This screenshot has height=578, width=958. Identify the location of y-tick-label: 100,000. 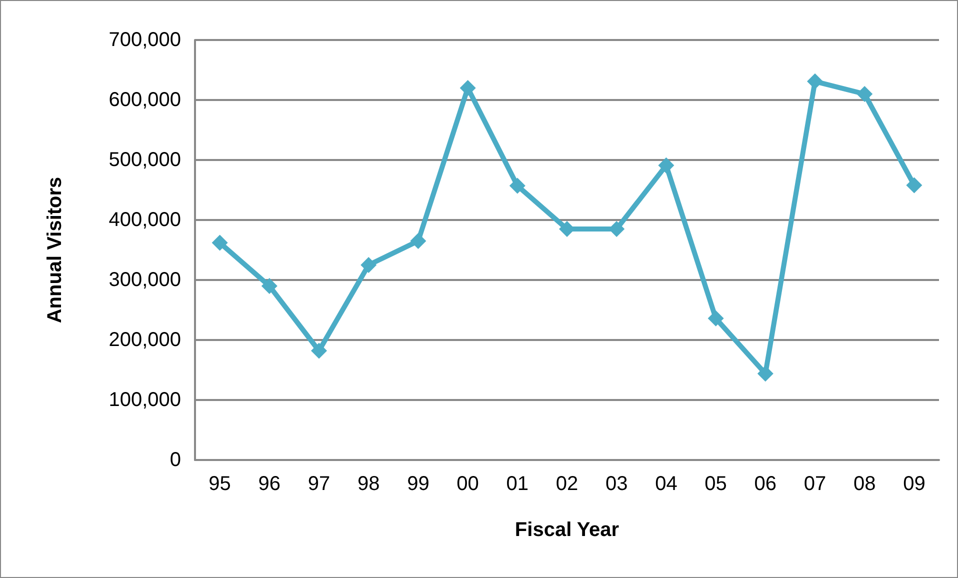
(144, 400).